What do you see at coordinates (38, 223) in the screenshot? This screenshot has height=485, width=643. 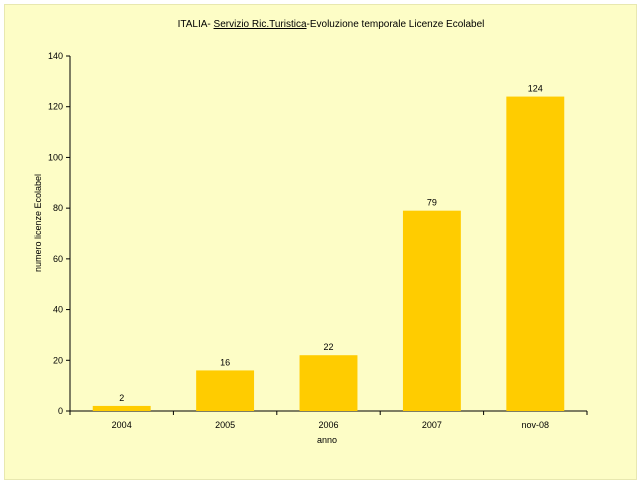 I see `y-axis-title: numero licenze Ecolabel` at bounding box center [38, 223].